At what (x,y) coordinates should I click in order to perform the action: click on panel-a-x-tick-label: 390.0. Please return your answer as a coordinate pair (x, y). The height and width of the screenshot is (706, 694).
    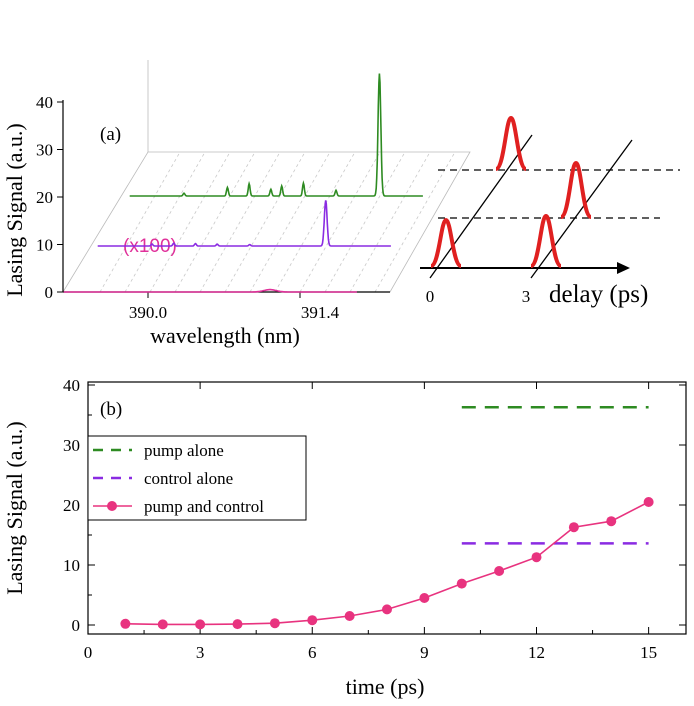
    Looking at the image, I should click on (148, 312).